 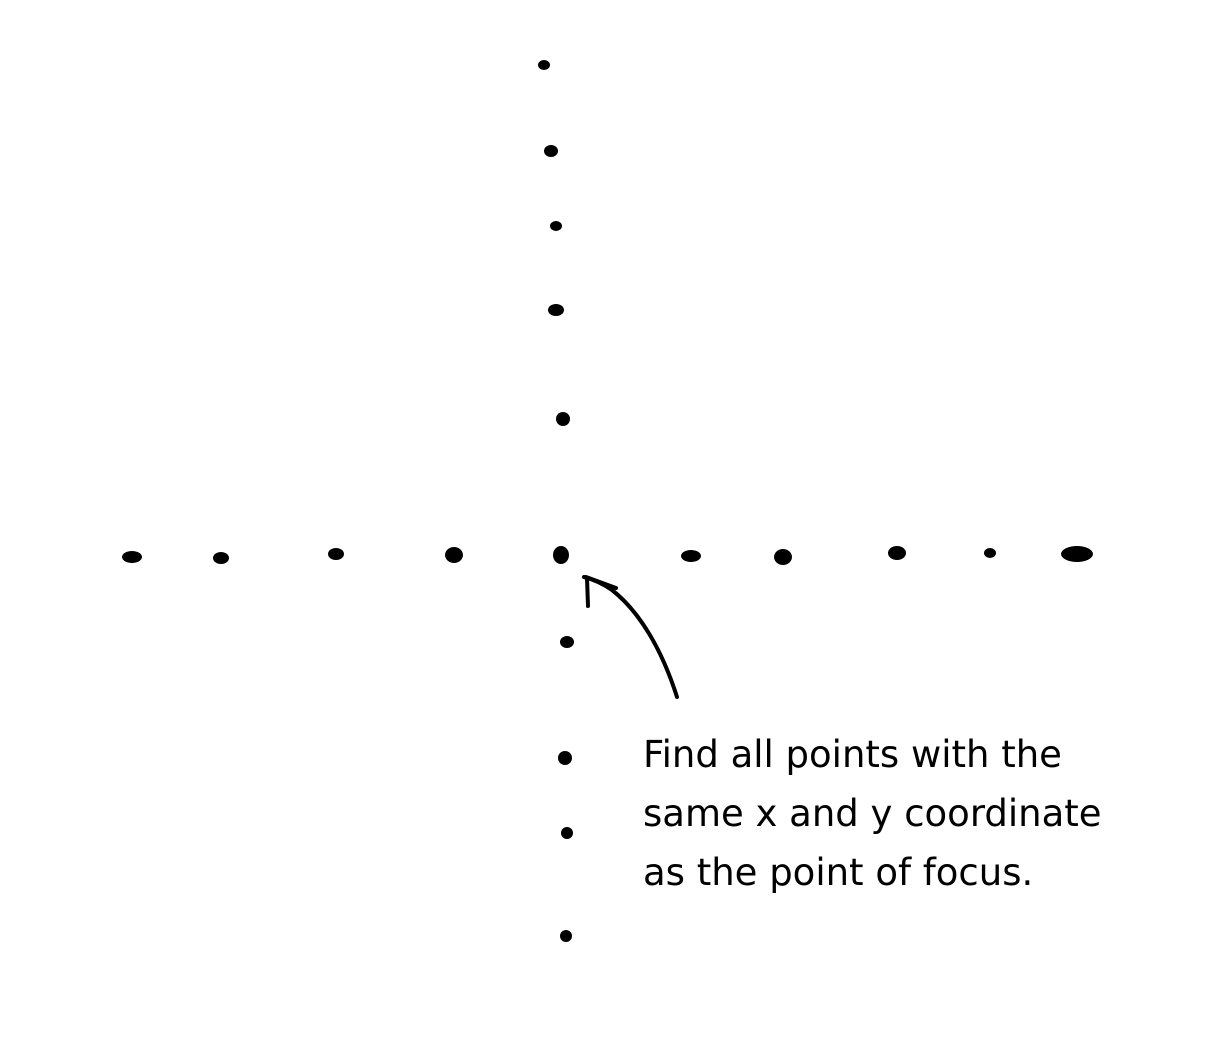 What do you see at coordinates (838, 872) in the screenshot?
I see `annotation-line-3: as the point of focus.` at bounding box center [838, 872].